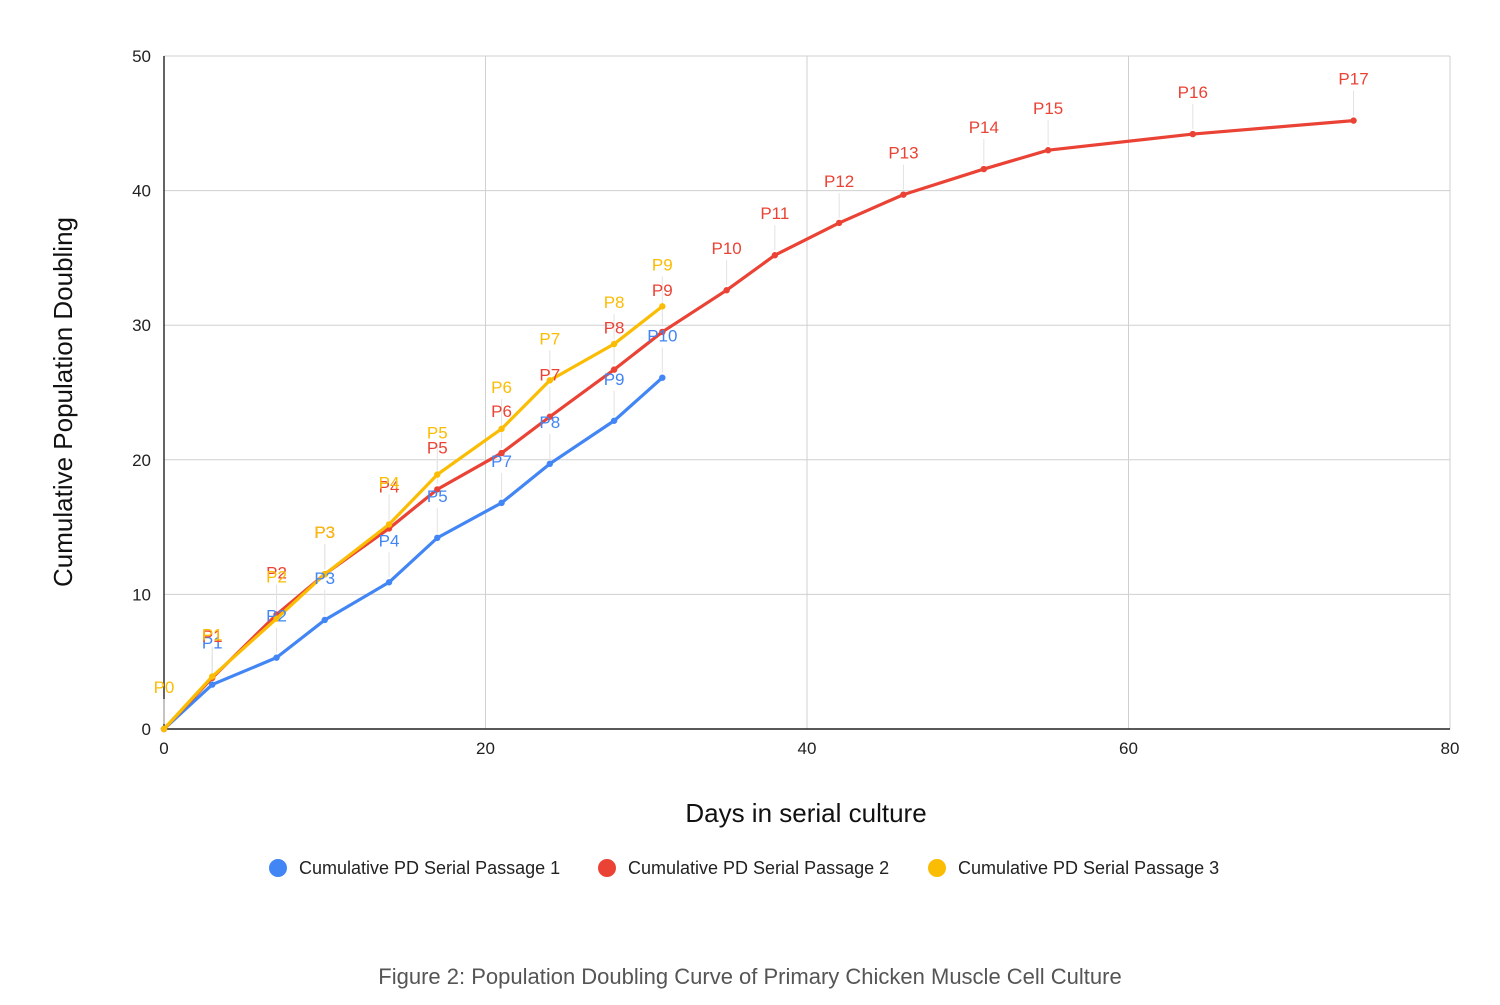 This screenshot has height=1005, width=1500. What do you see at coordinates (805, 813) in the screenshot?
I see `x-axis-title: Days in serial culture` at bounding box center [805, 813].